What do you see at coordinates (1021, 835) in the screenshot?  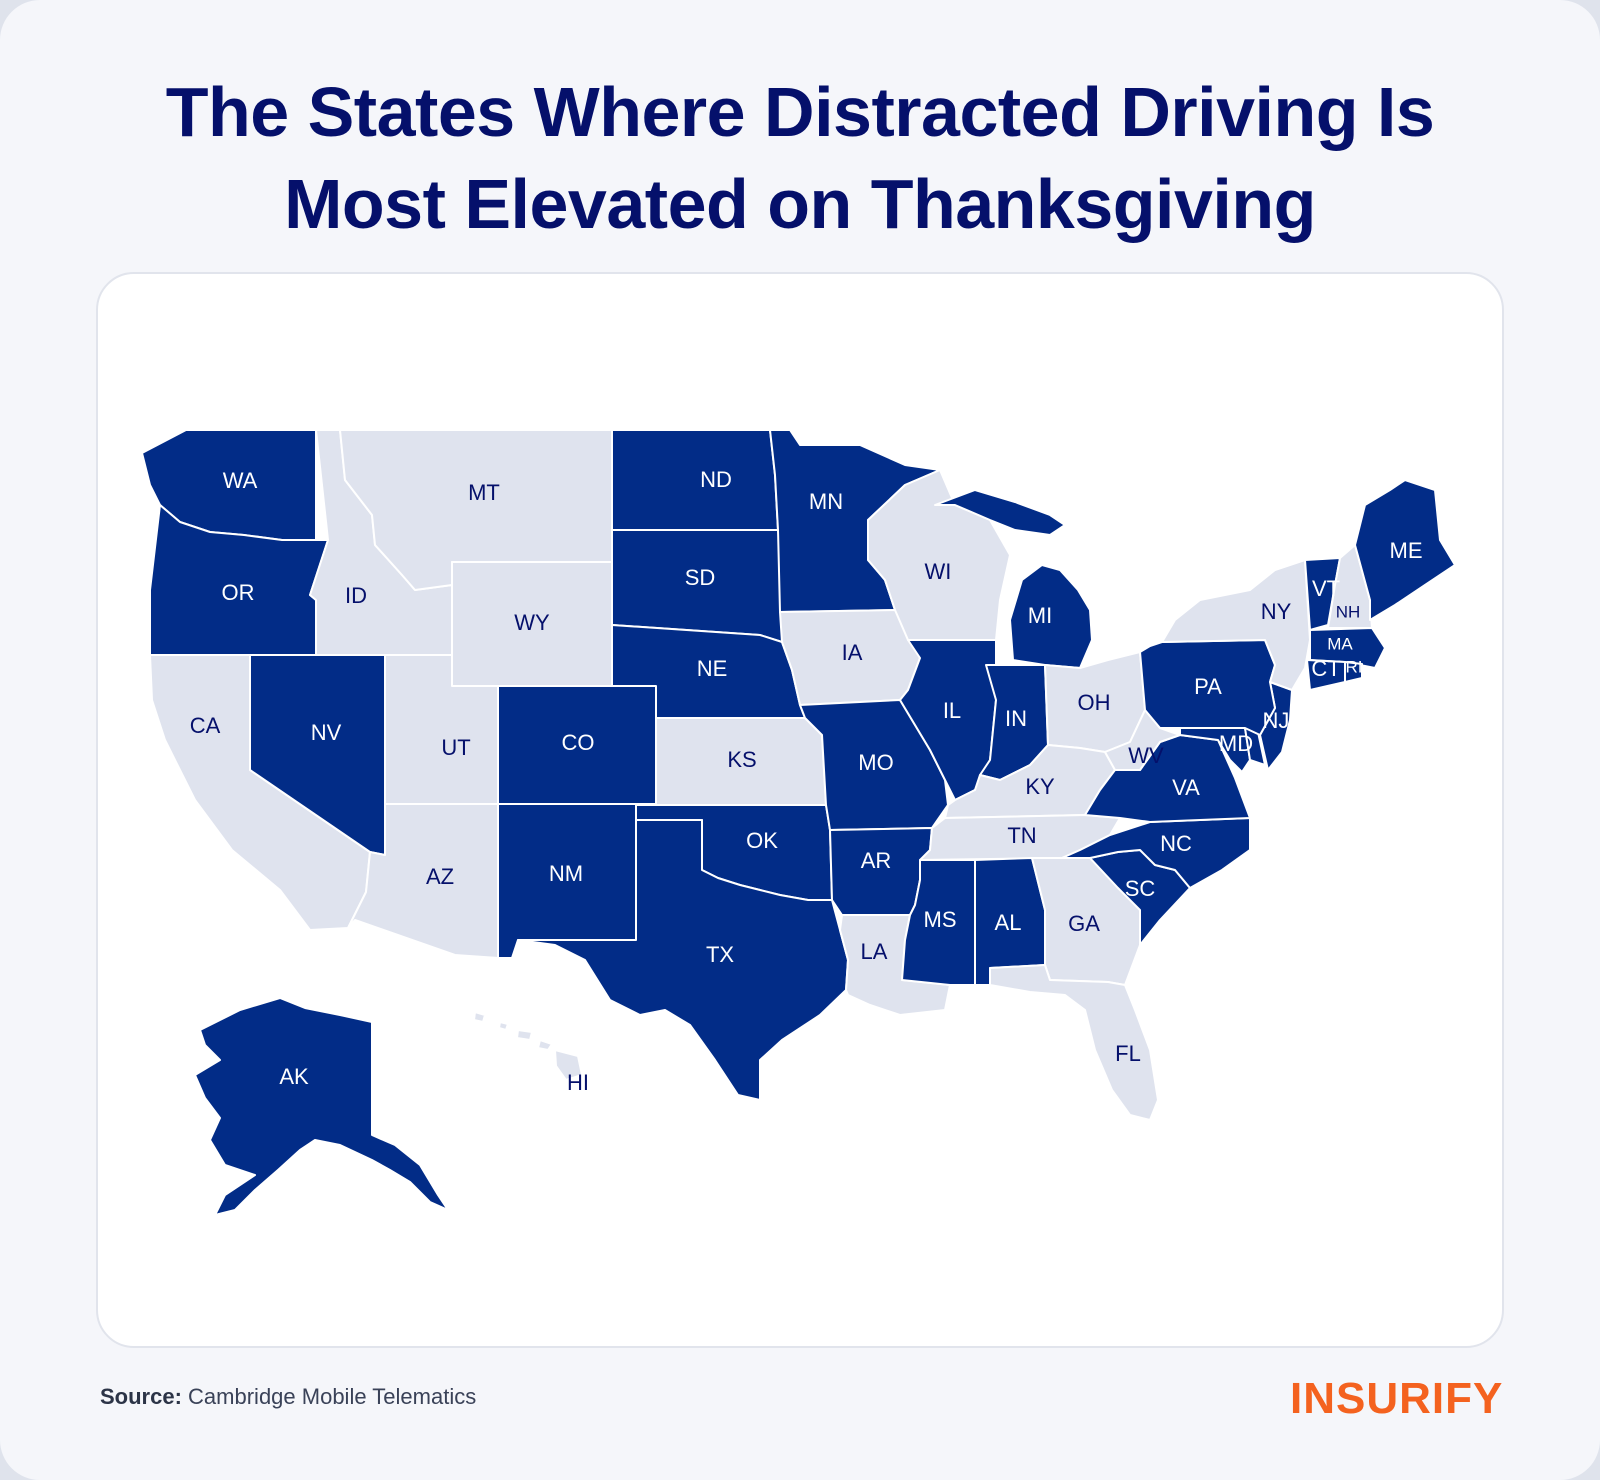 I see `label-TN: TN` at bounding box center [1021, 835].